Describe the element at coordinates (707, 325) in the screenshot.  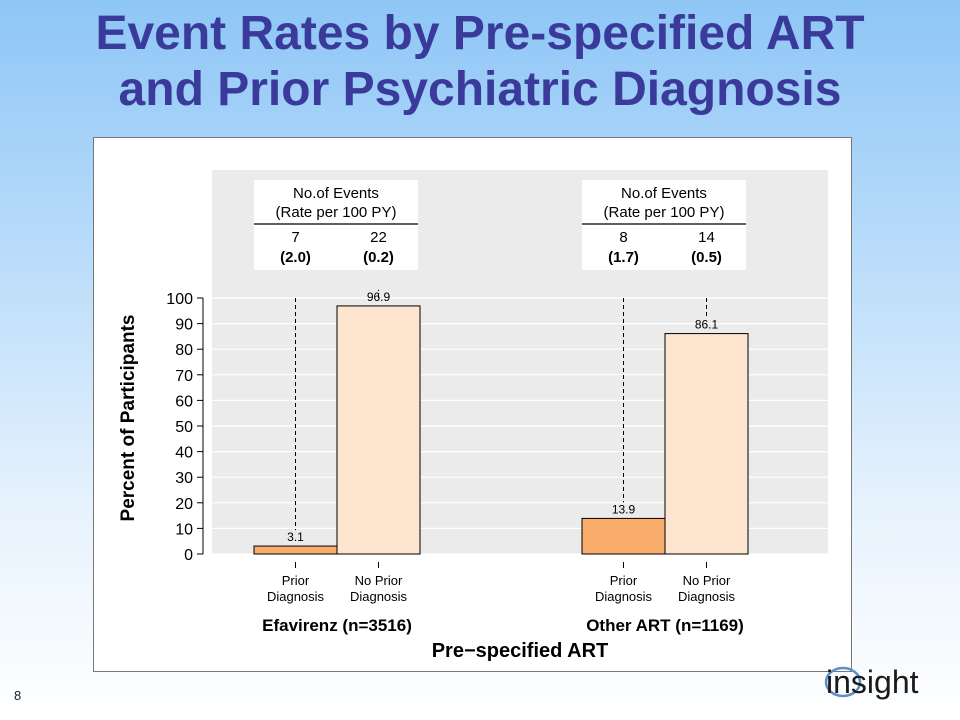
I see `bar-value-label: 86.1` at that location.